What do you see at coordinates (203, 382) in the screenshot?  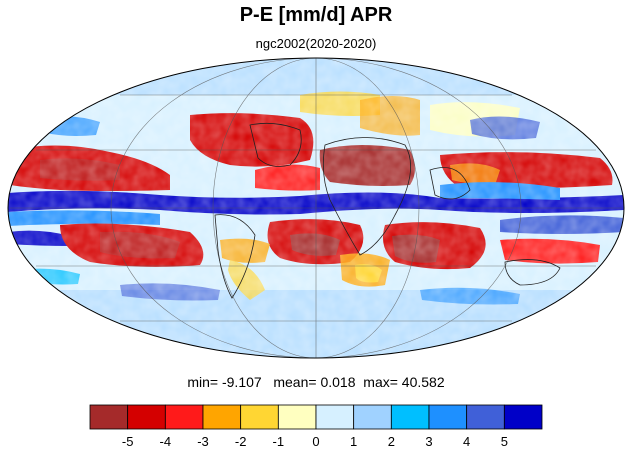 I see `min-label: min=` at bounding box center [203, 382].